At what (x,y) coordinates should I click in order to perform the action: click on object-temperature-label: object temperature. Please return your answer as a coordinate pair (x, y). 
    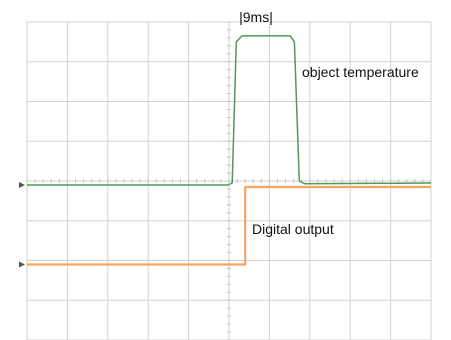
    Looking at the image, I should click on (360, 72).